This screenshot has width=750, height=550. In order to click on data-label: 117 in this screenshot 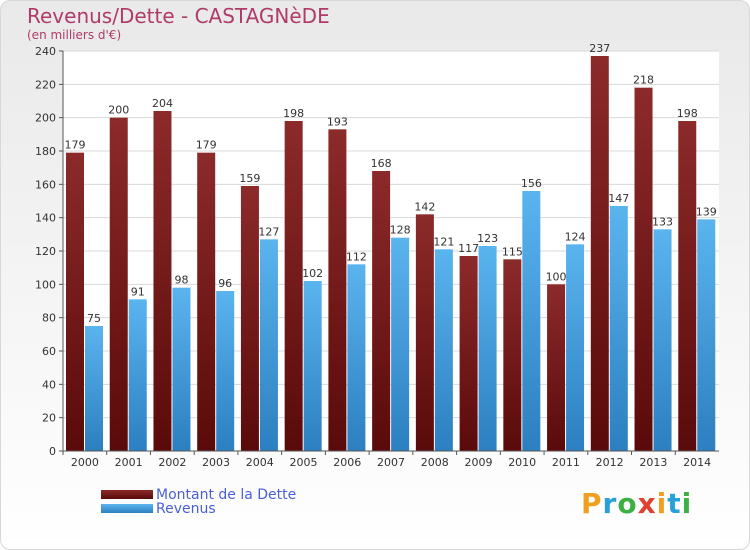, I will do `click(468, 248)`.